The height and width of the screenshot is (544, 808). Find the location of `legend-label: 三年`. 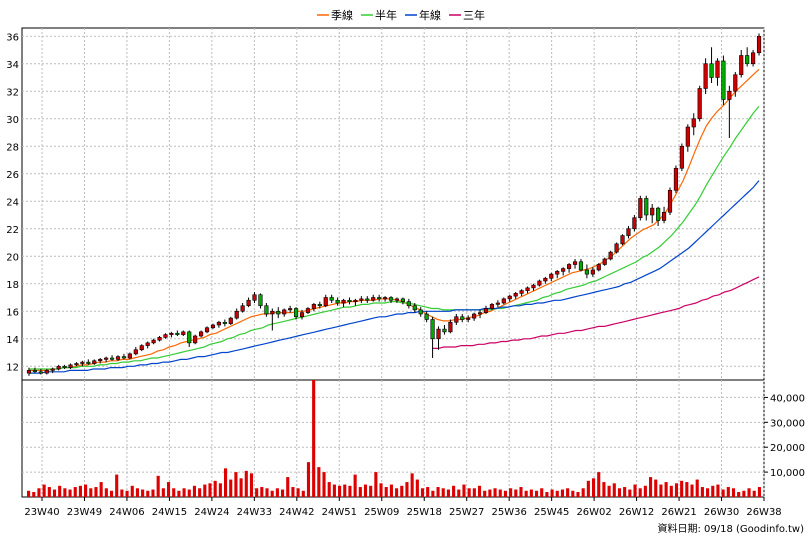

legend-label: 三年 is located at coordinates (474, 15).